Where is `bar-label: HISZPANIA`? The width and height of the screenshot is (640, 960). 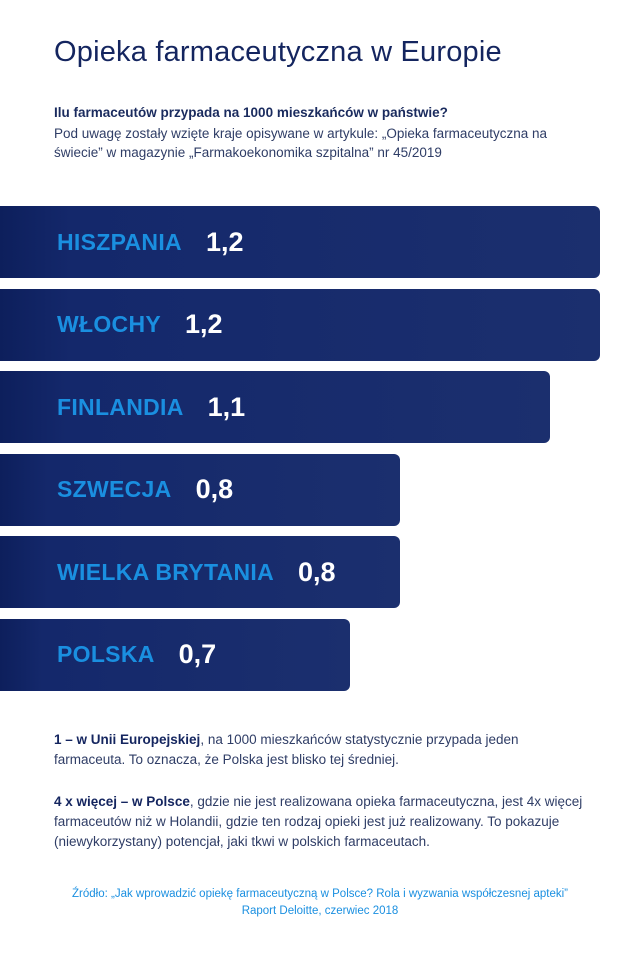 bar-label: HISZPANIA is located at coordinates (119, 241).